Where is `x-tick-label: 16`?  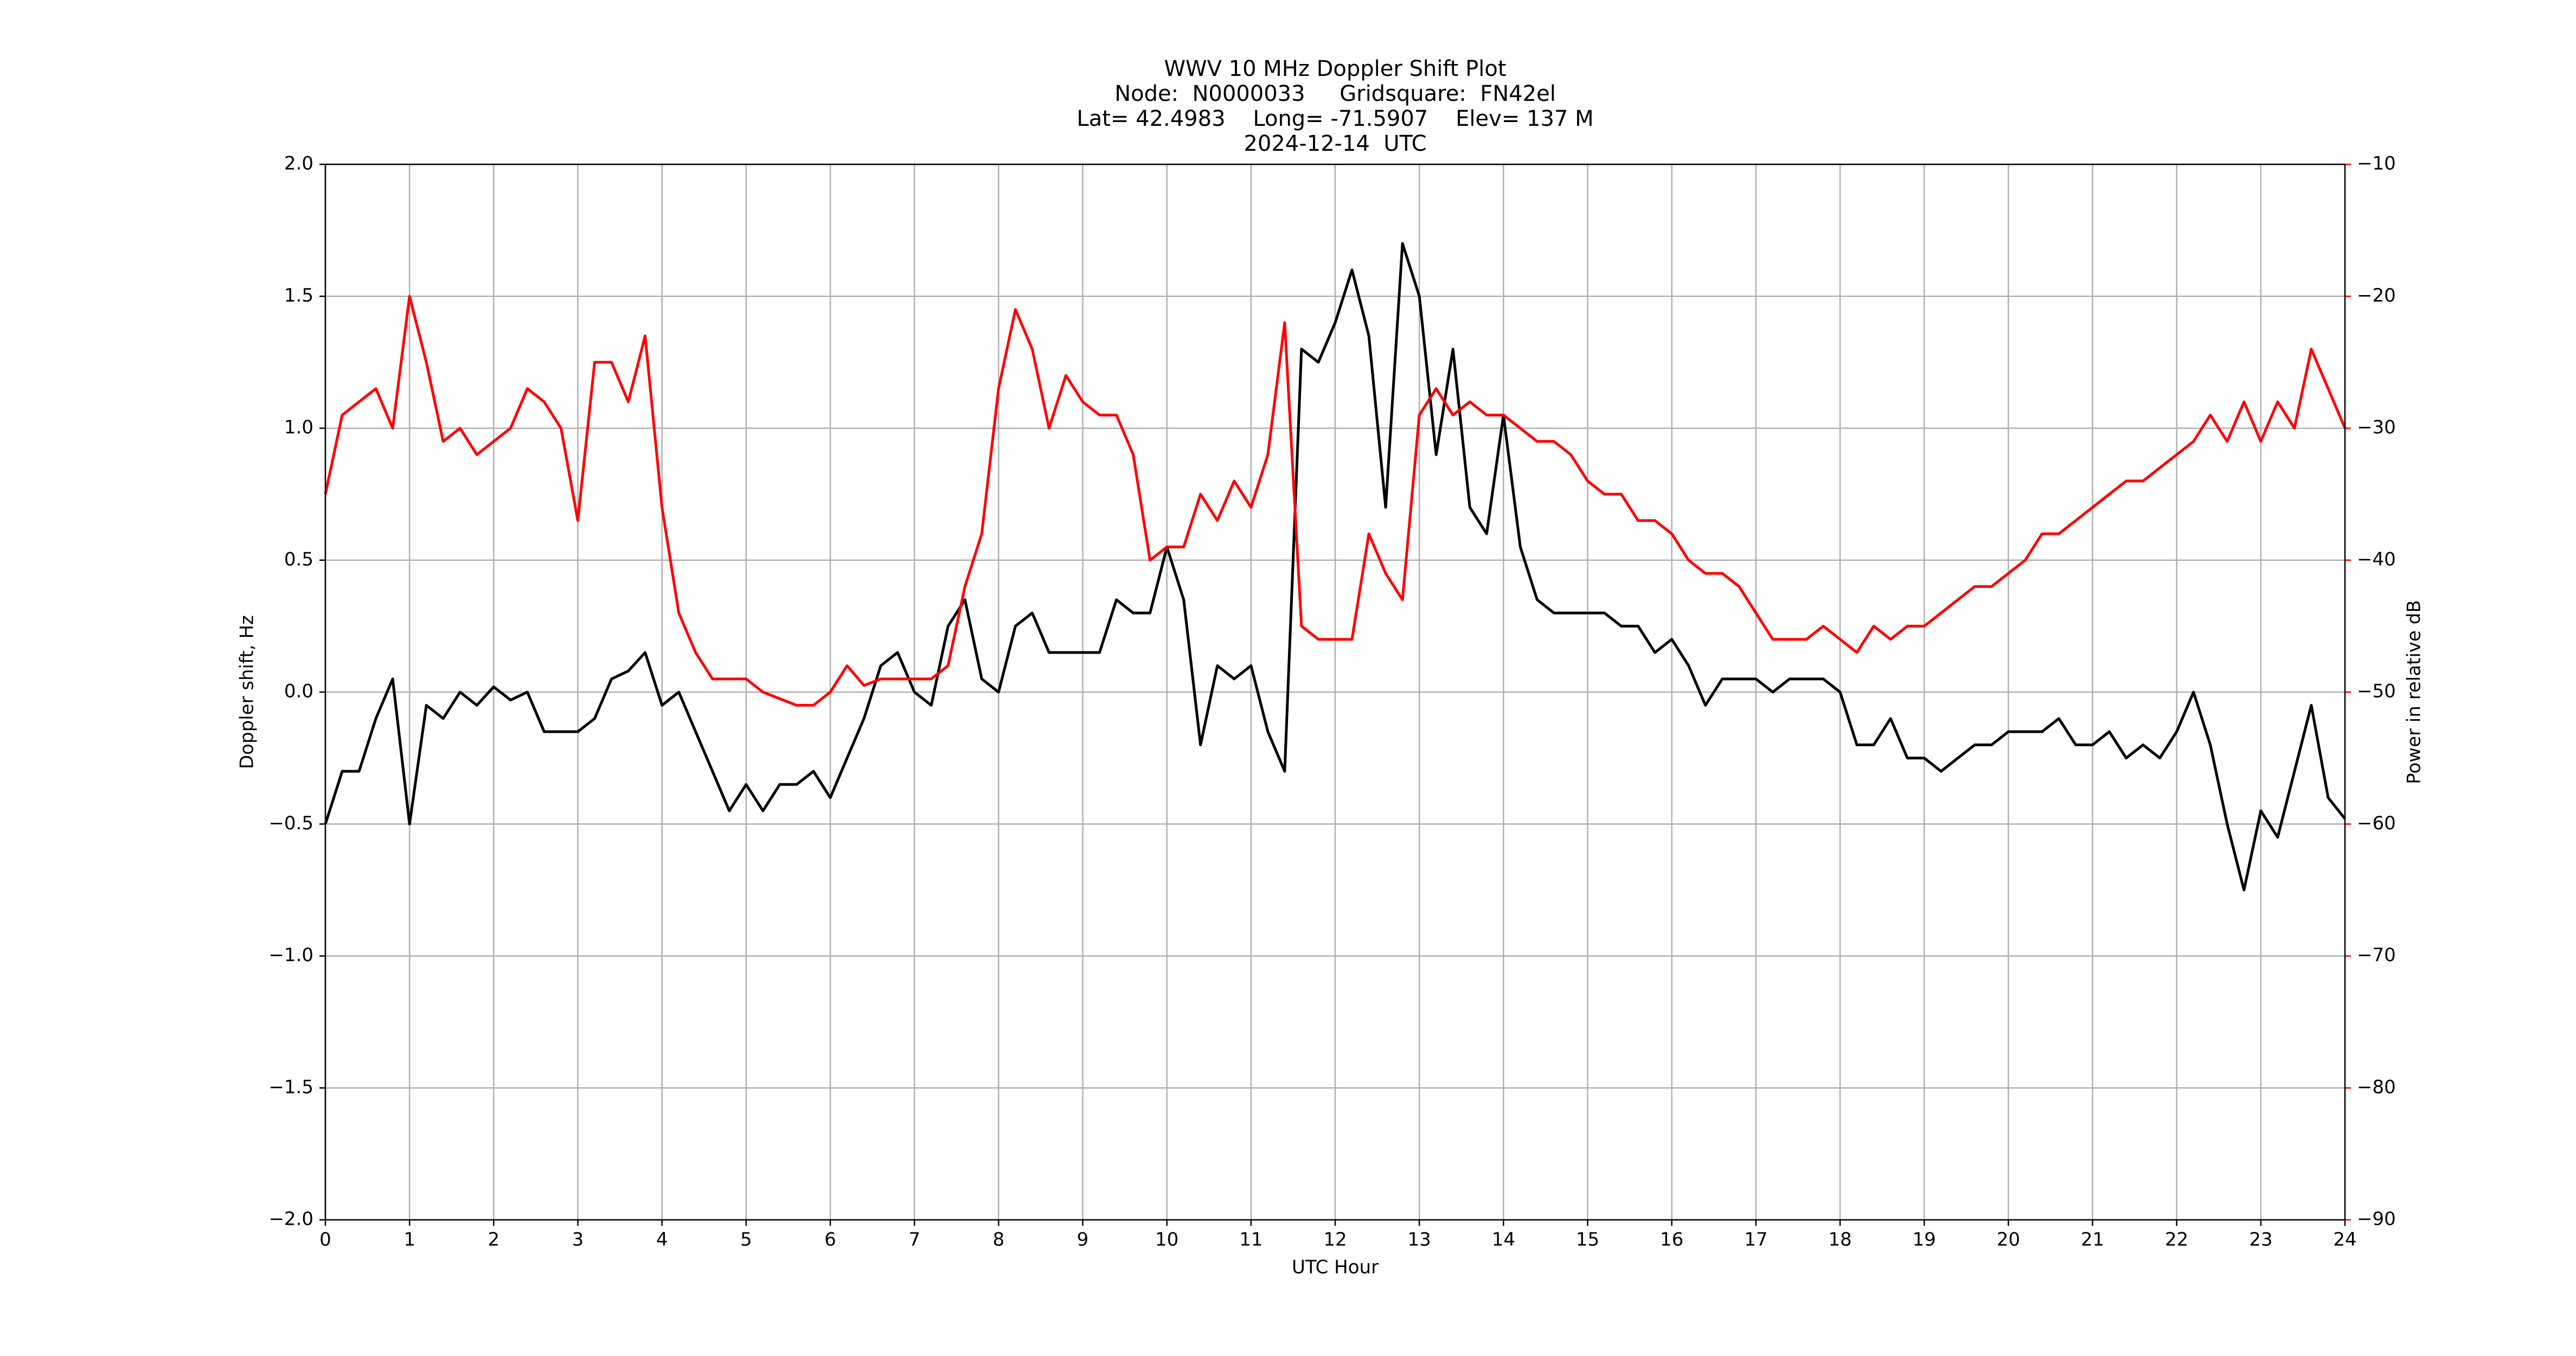
x-tick-label: 16 is located at coordinates (1671, 1240).